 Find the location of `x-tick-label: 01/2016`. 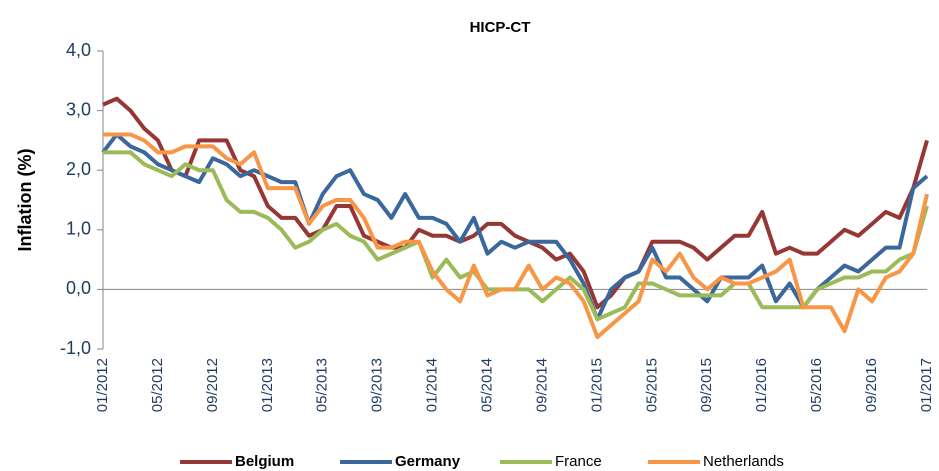

x-tick-label: 01/2016 is located at coordinates (761, 385).